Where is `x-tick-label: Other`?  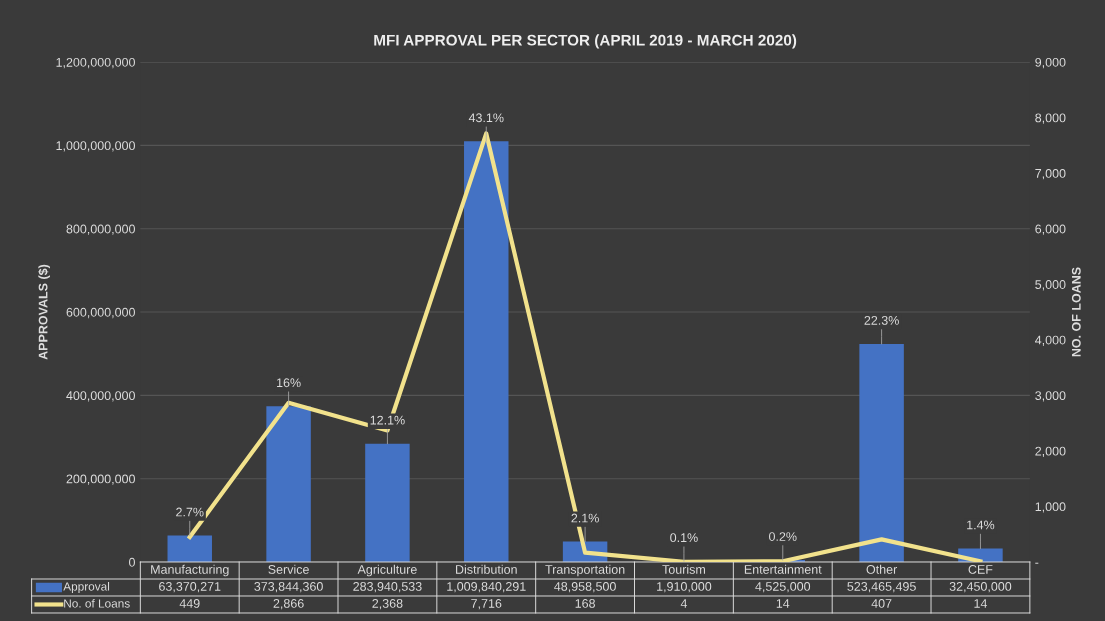
x-tick-label: Other is located at coordinates (882, 569).